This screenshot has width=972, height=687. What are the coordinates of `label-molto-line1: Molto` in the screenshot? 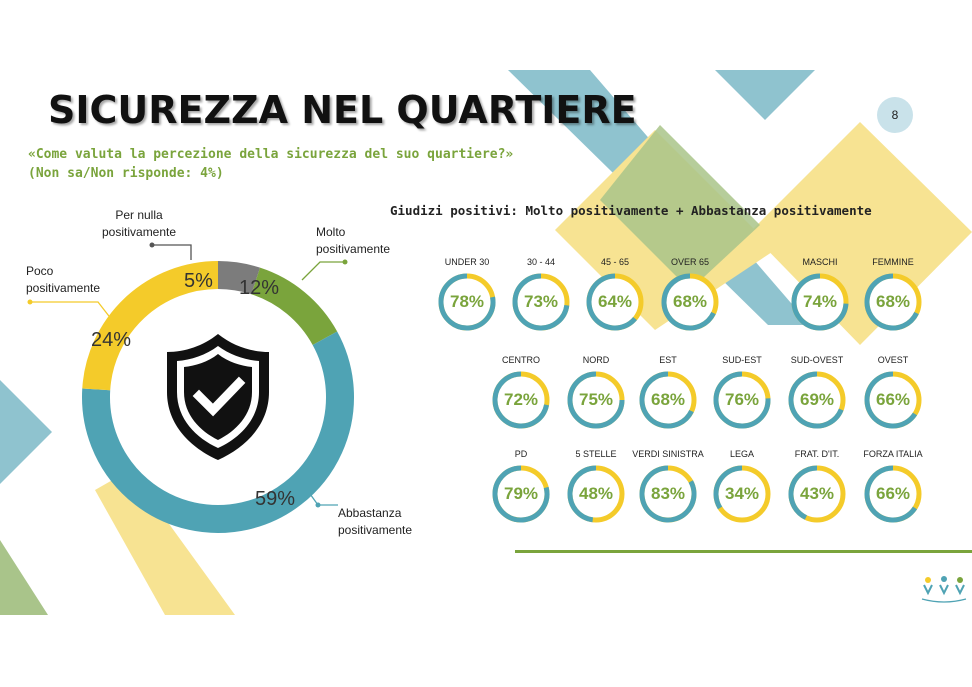 It's located at (331, 232).